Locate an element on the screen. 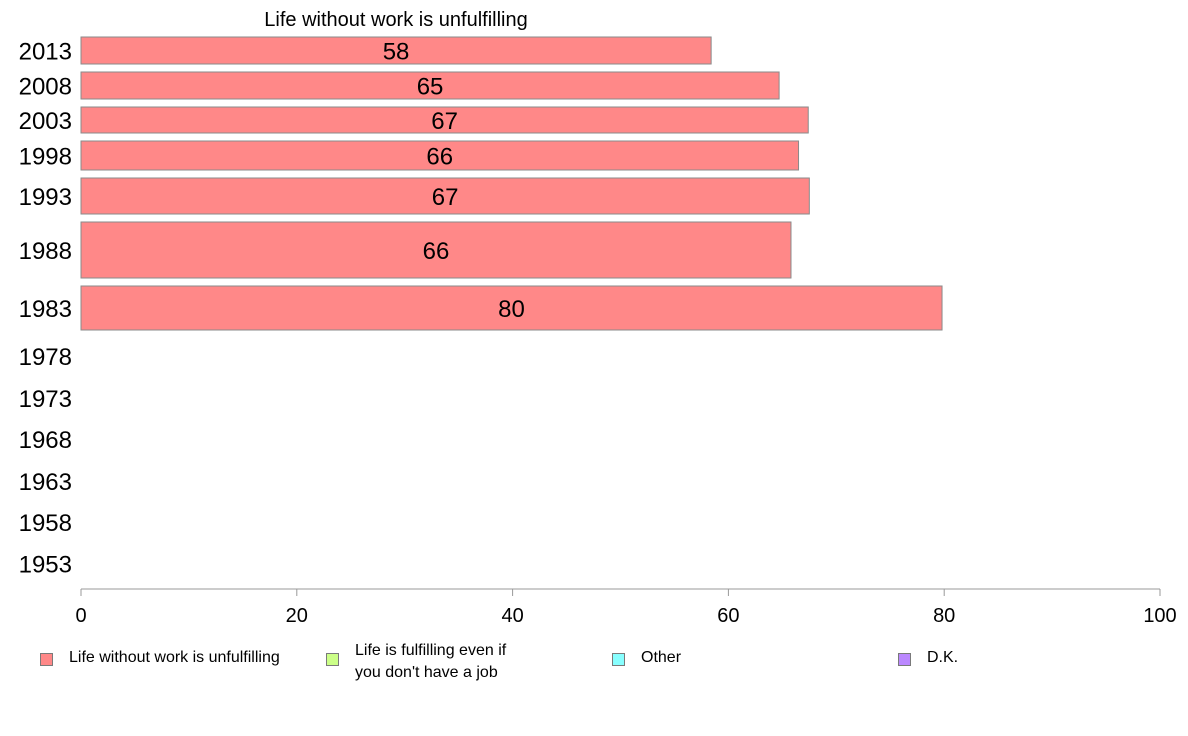 Image resolution: width=1188 pixels, height=736 pixels. data-label: 58 is located at coordinates (396, 52).